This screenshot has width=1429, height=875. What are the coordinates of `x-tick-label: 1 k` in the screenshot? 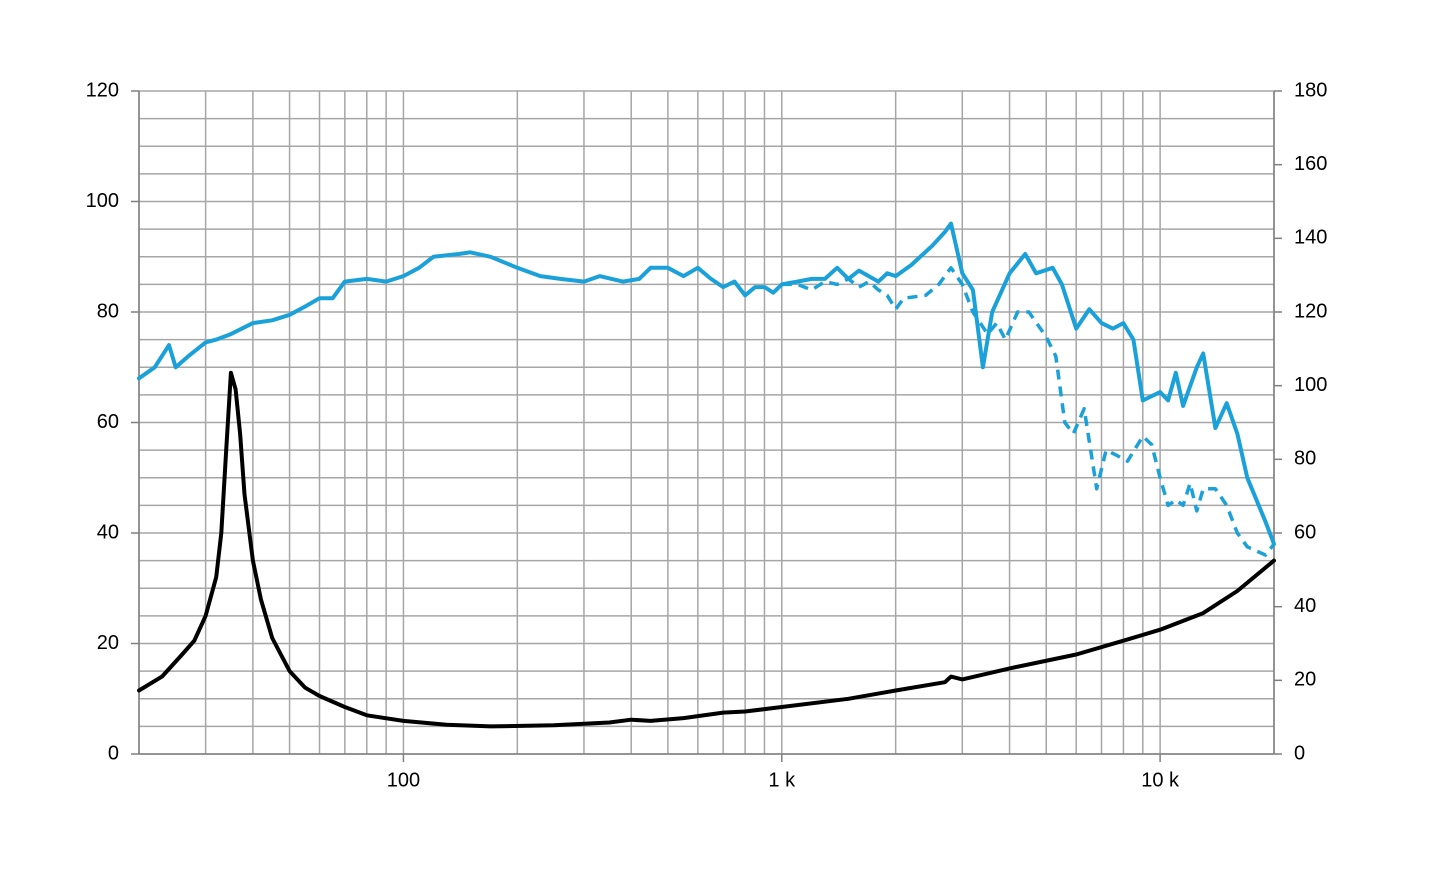 It's located at (782, 780).